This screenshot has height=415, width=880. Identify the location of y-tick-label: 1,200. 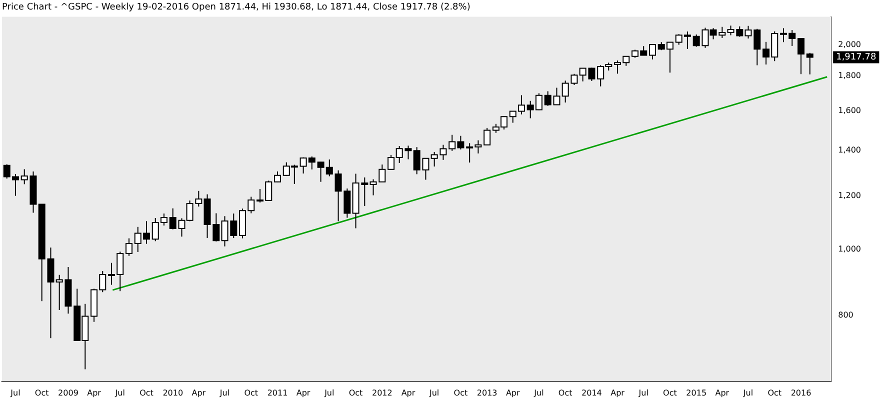
(850, 195).